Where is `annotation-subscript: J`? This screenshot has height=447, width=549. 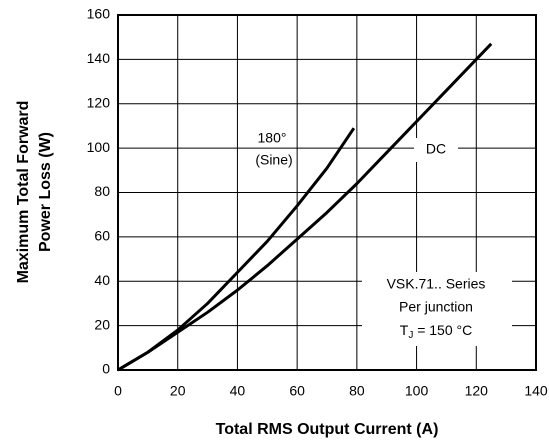
annotation-subscript: J is located at coordinates (410, 335).